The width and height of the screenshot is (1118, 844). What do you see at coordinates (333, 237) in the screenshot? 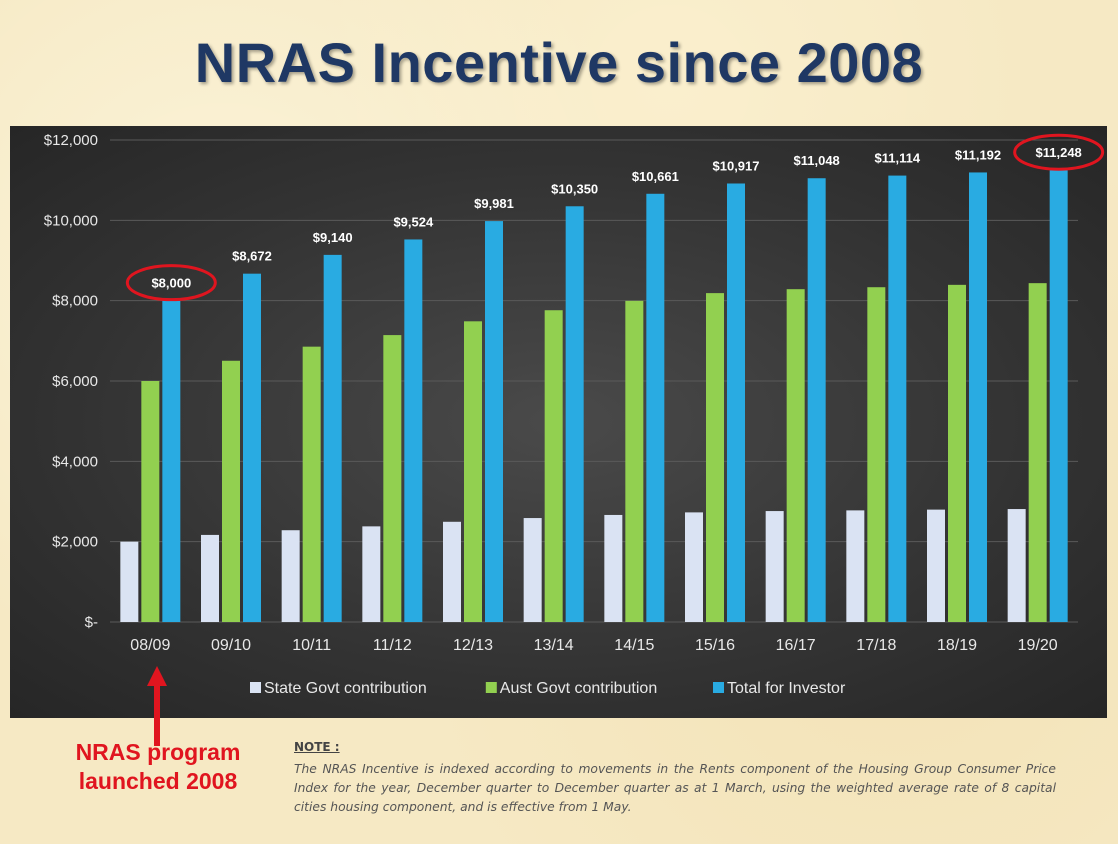
I see `data-label: $9,140` at bounding box center [333, 237].